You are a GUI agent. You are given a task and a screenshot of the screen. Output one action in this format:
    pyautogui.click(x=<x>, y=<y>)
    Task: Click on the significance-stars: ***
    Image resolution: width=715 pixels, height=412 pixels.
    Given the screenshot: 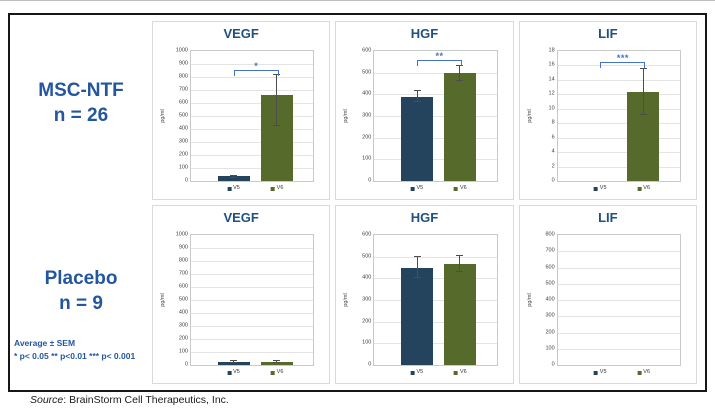 What is the action you would take?
    pyautogui.click(x=622, y=57)
    